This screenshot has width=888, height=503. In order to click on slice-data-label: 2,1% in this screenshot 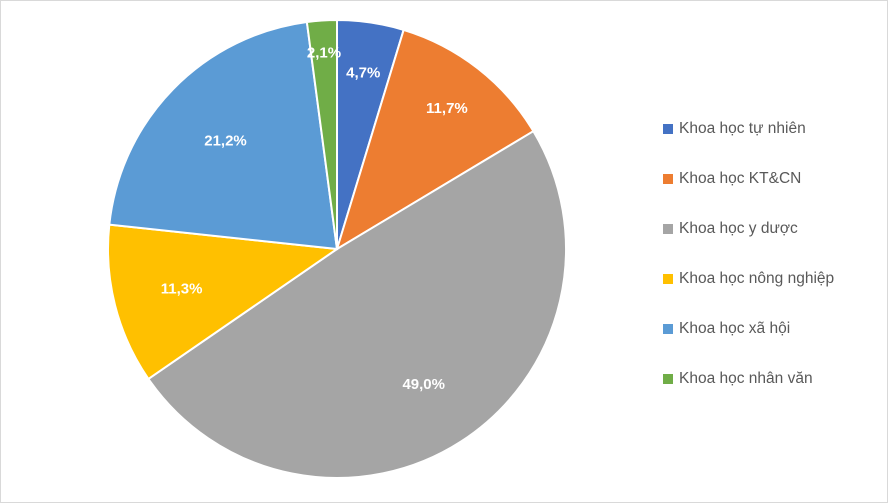, I will do `click(324, 52)`.